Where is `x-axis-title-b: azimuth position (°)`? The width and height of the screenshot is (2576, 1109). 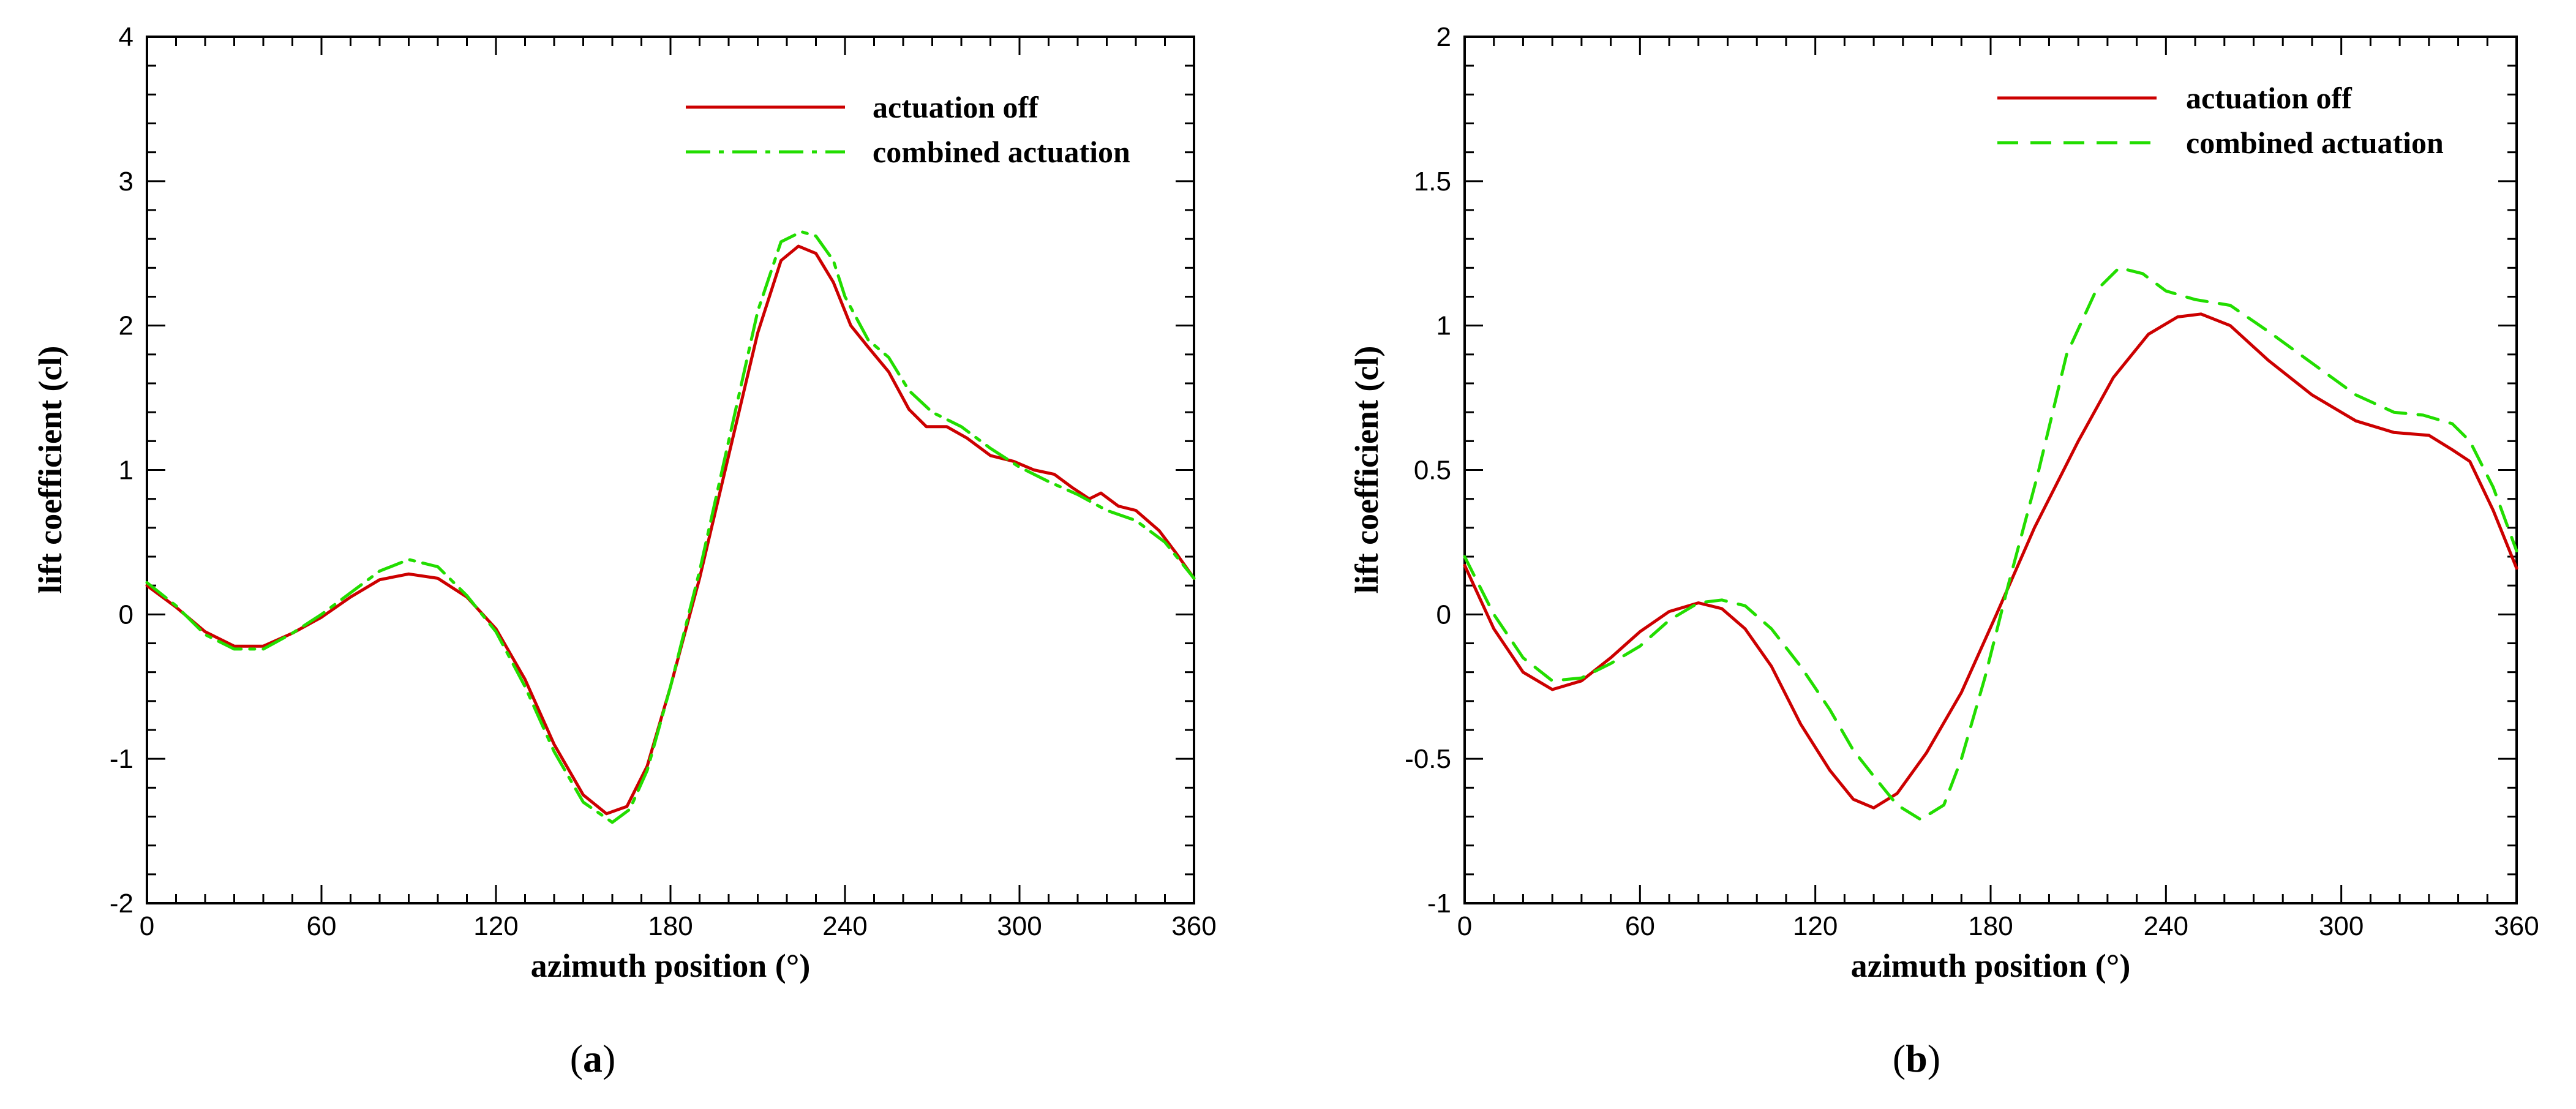 x-axis-title-b: azimuth position (°) is located at coordinates (1991, 966).